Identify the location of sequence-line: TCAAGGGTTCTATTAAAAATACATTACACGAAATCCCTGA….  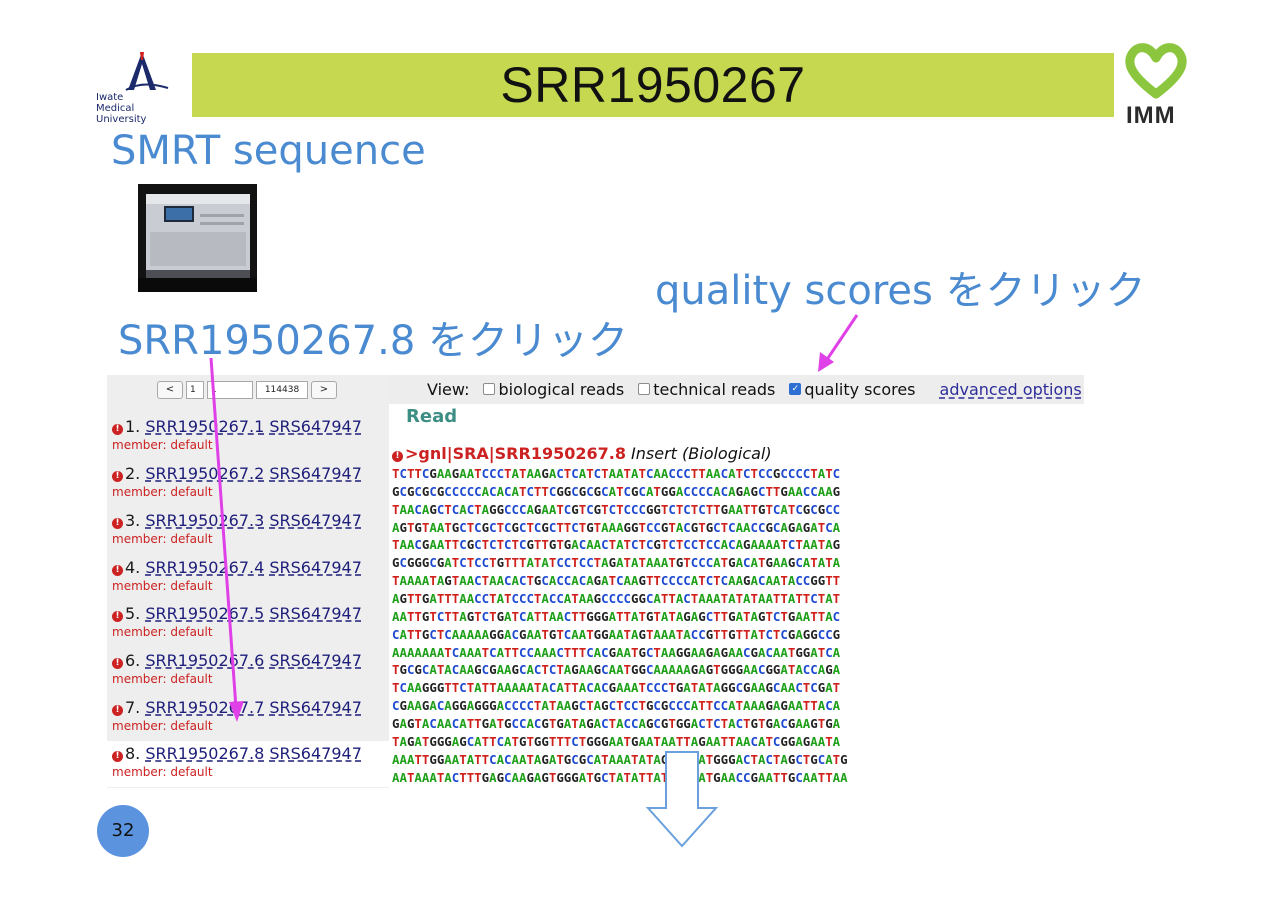
(616, 688).